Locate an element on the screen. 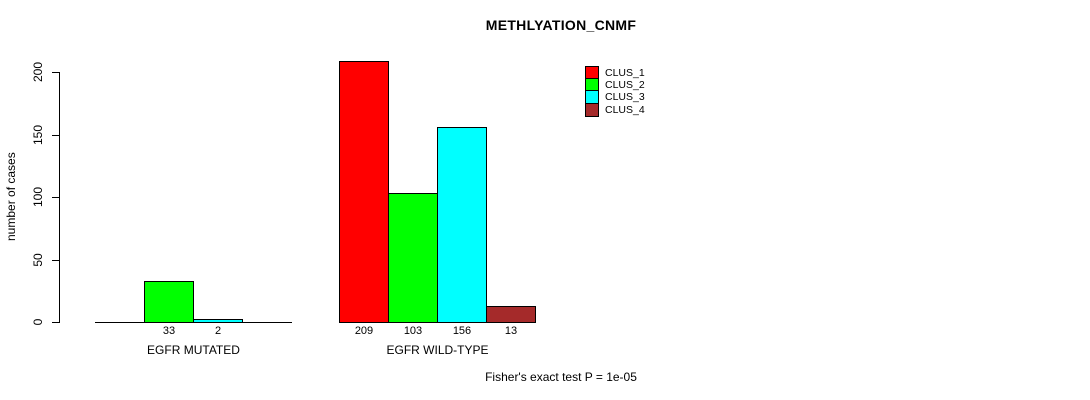 This screenshot has height=400, width=1090. bar-value-label: 2 is located at coordinates (218, 331).